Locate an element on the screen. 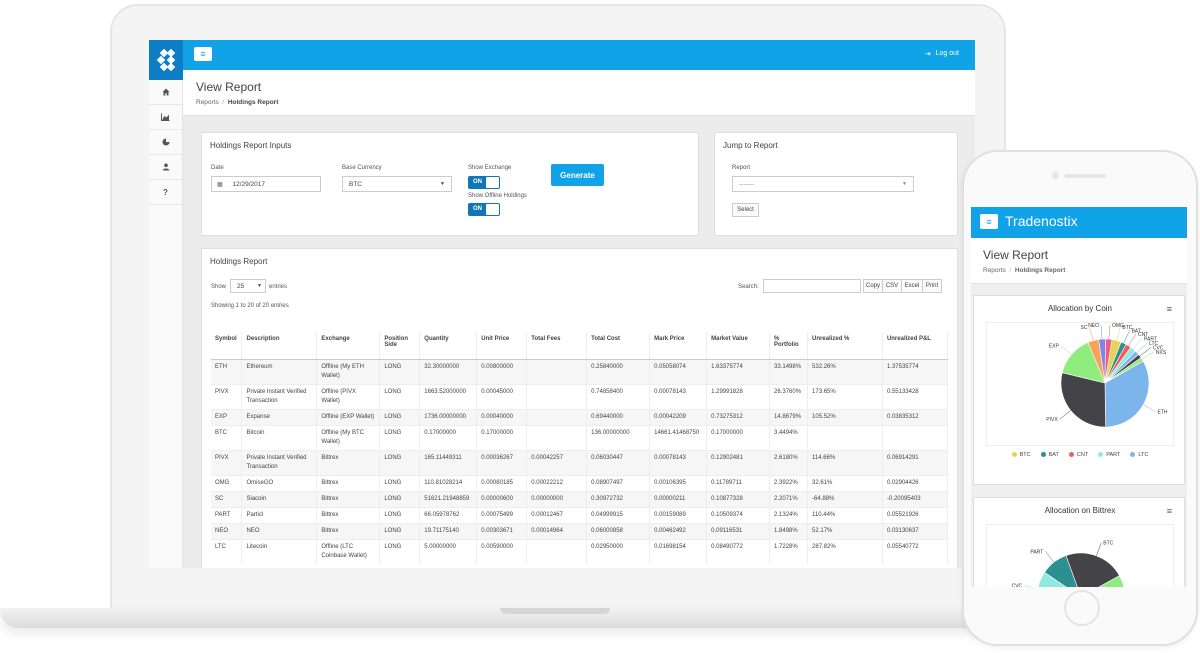 This screenshot has height=653, width=1200. pie-label: PART is located at coordinates (1150, 339).